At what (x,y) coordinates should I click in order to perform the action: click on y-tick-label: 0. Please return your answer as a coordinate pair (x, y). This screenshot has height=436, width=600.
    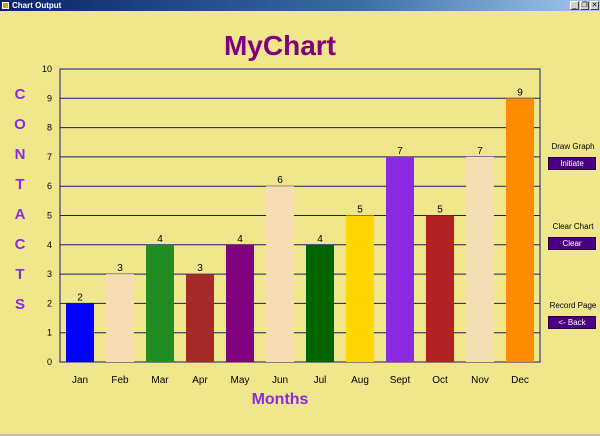
    Looking at the image, I should click on (49, 362).